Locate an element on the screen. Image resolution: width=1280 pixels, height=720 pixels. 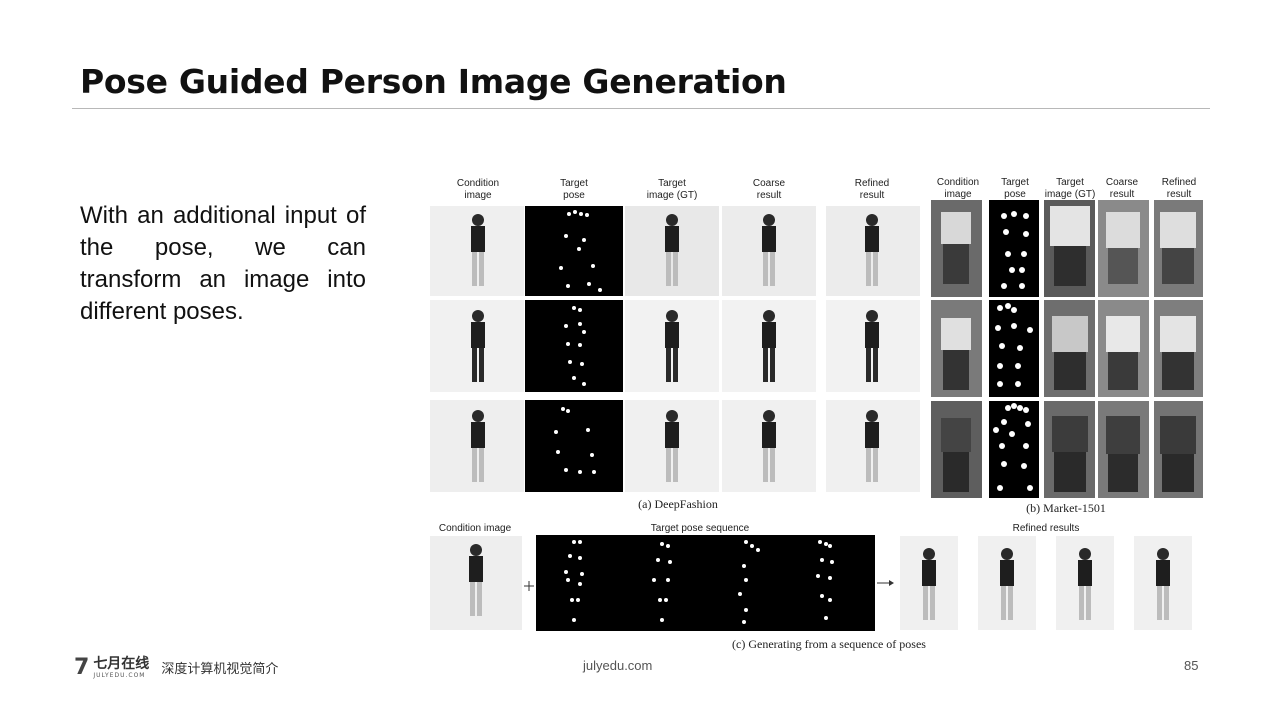
df-r3-target-pose is located at coordinates (574, 446).